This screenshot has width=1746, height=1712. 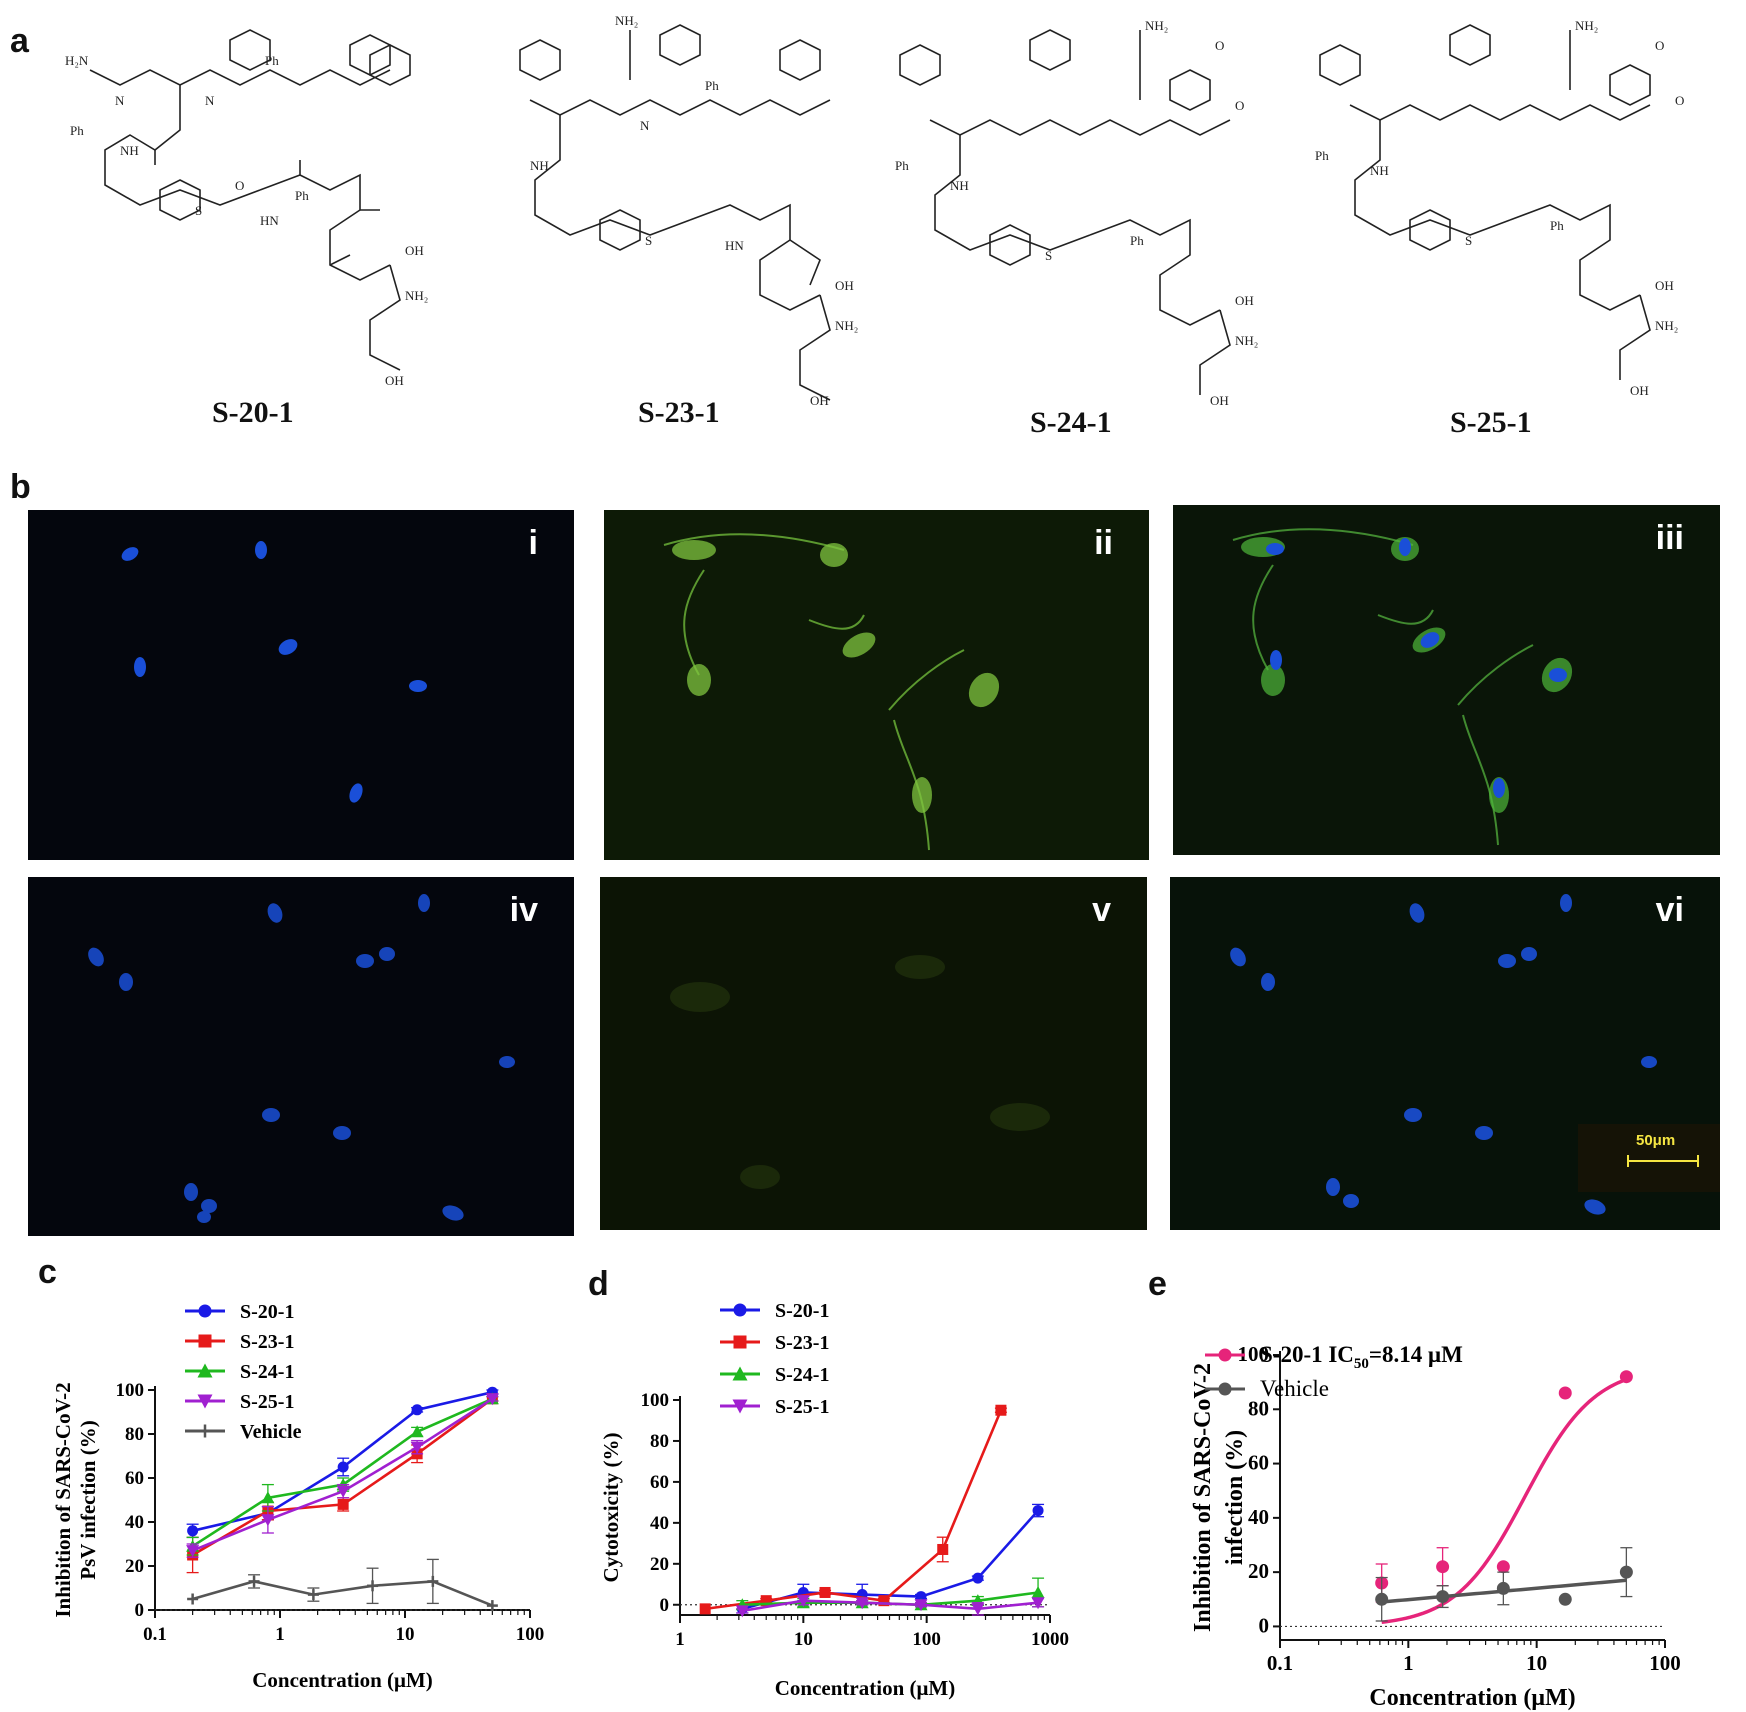 What do you see at coordinates (1050, 1639) in the screenshot?
I see `x-tick-label: 1000` at bounding box center [1050, 1639].